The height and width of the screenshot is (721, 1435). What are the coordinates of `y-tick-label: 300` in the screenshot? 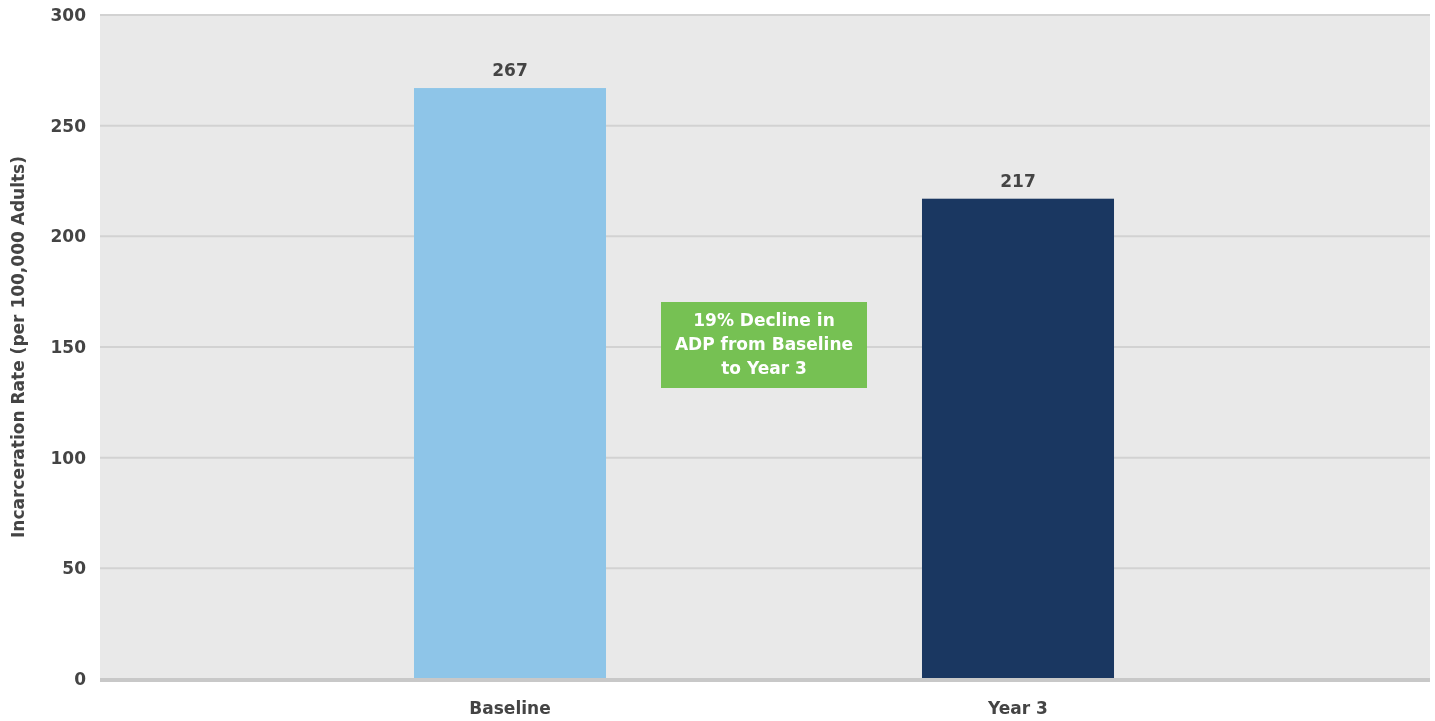 It's located at (68, 14).